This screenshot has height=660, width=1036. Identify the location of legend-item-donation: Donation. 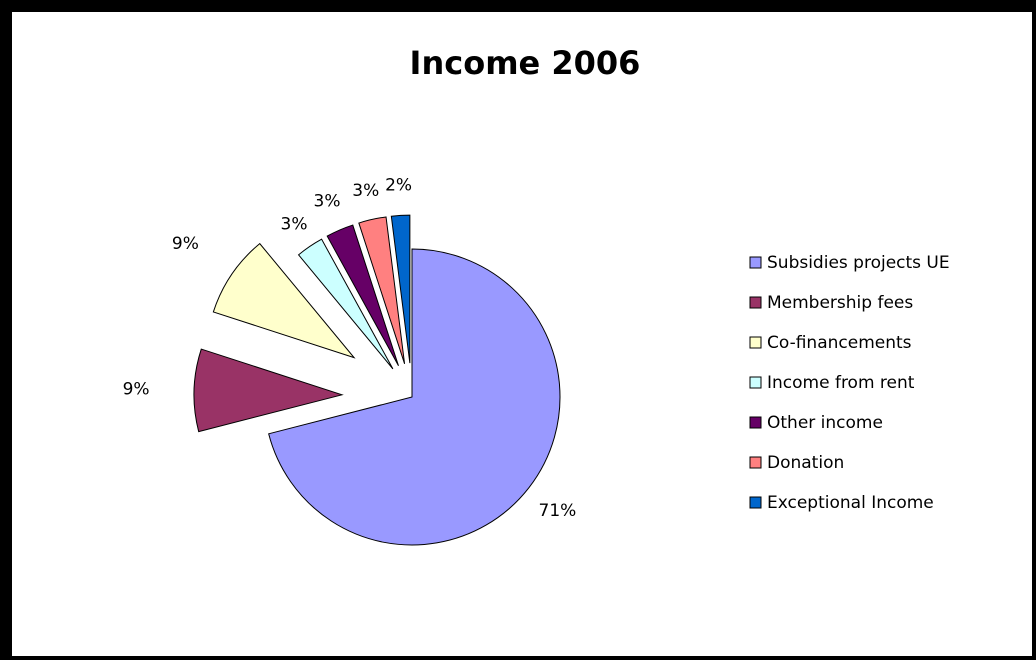
(796, 463).